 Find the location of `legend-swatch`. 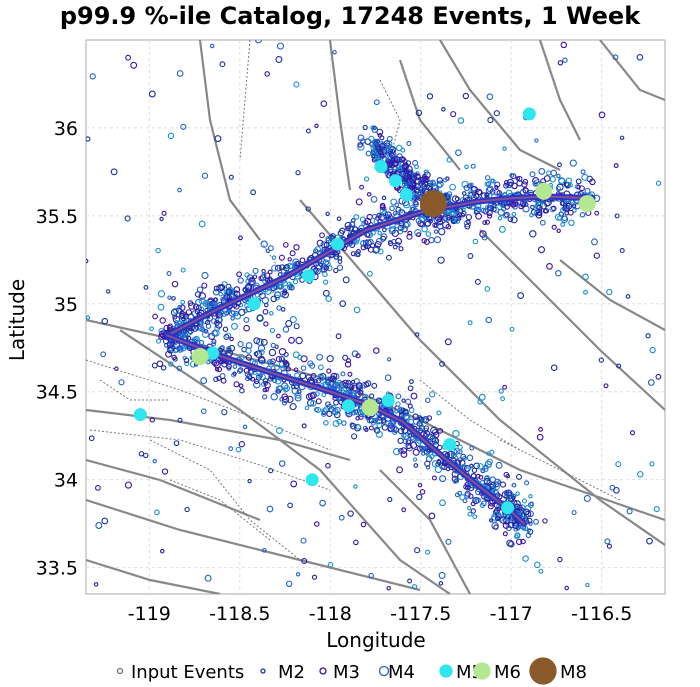

legend-swatch is located at coordinates (323, 671).